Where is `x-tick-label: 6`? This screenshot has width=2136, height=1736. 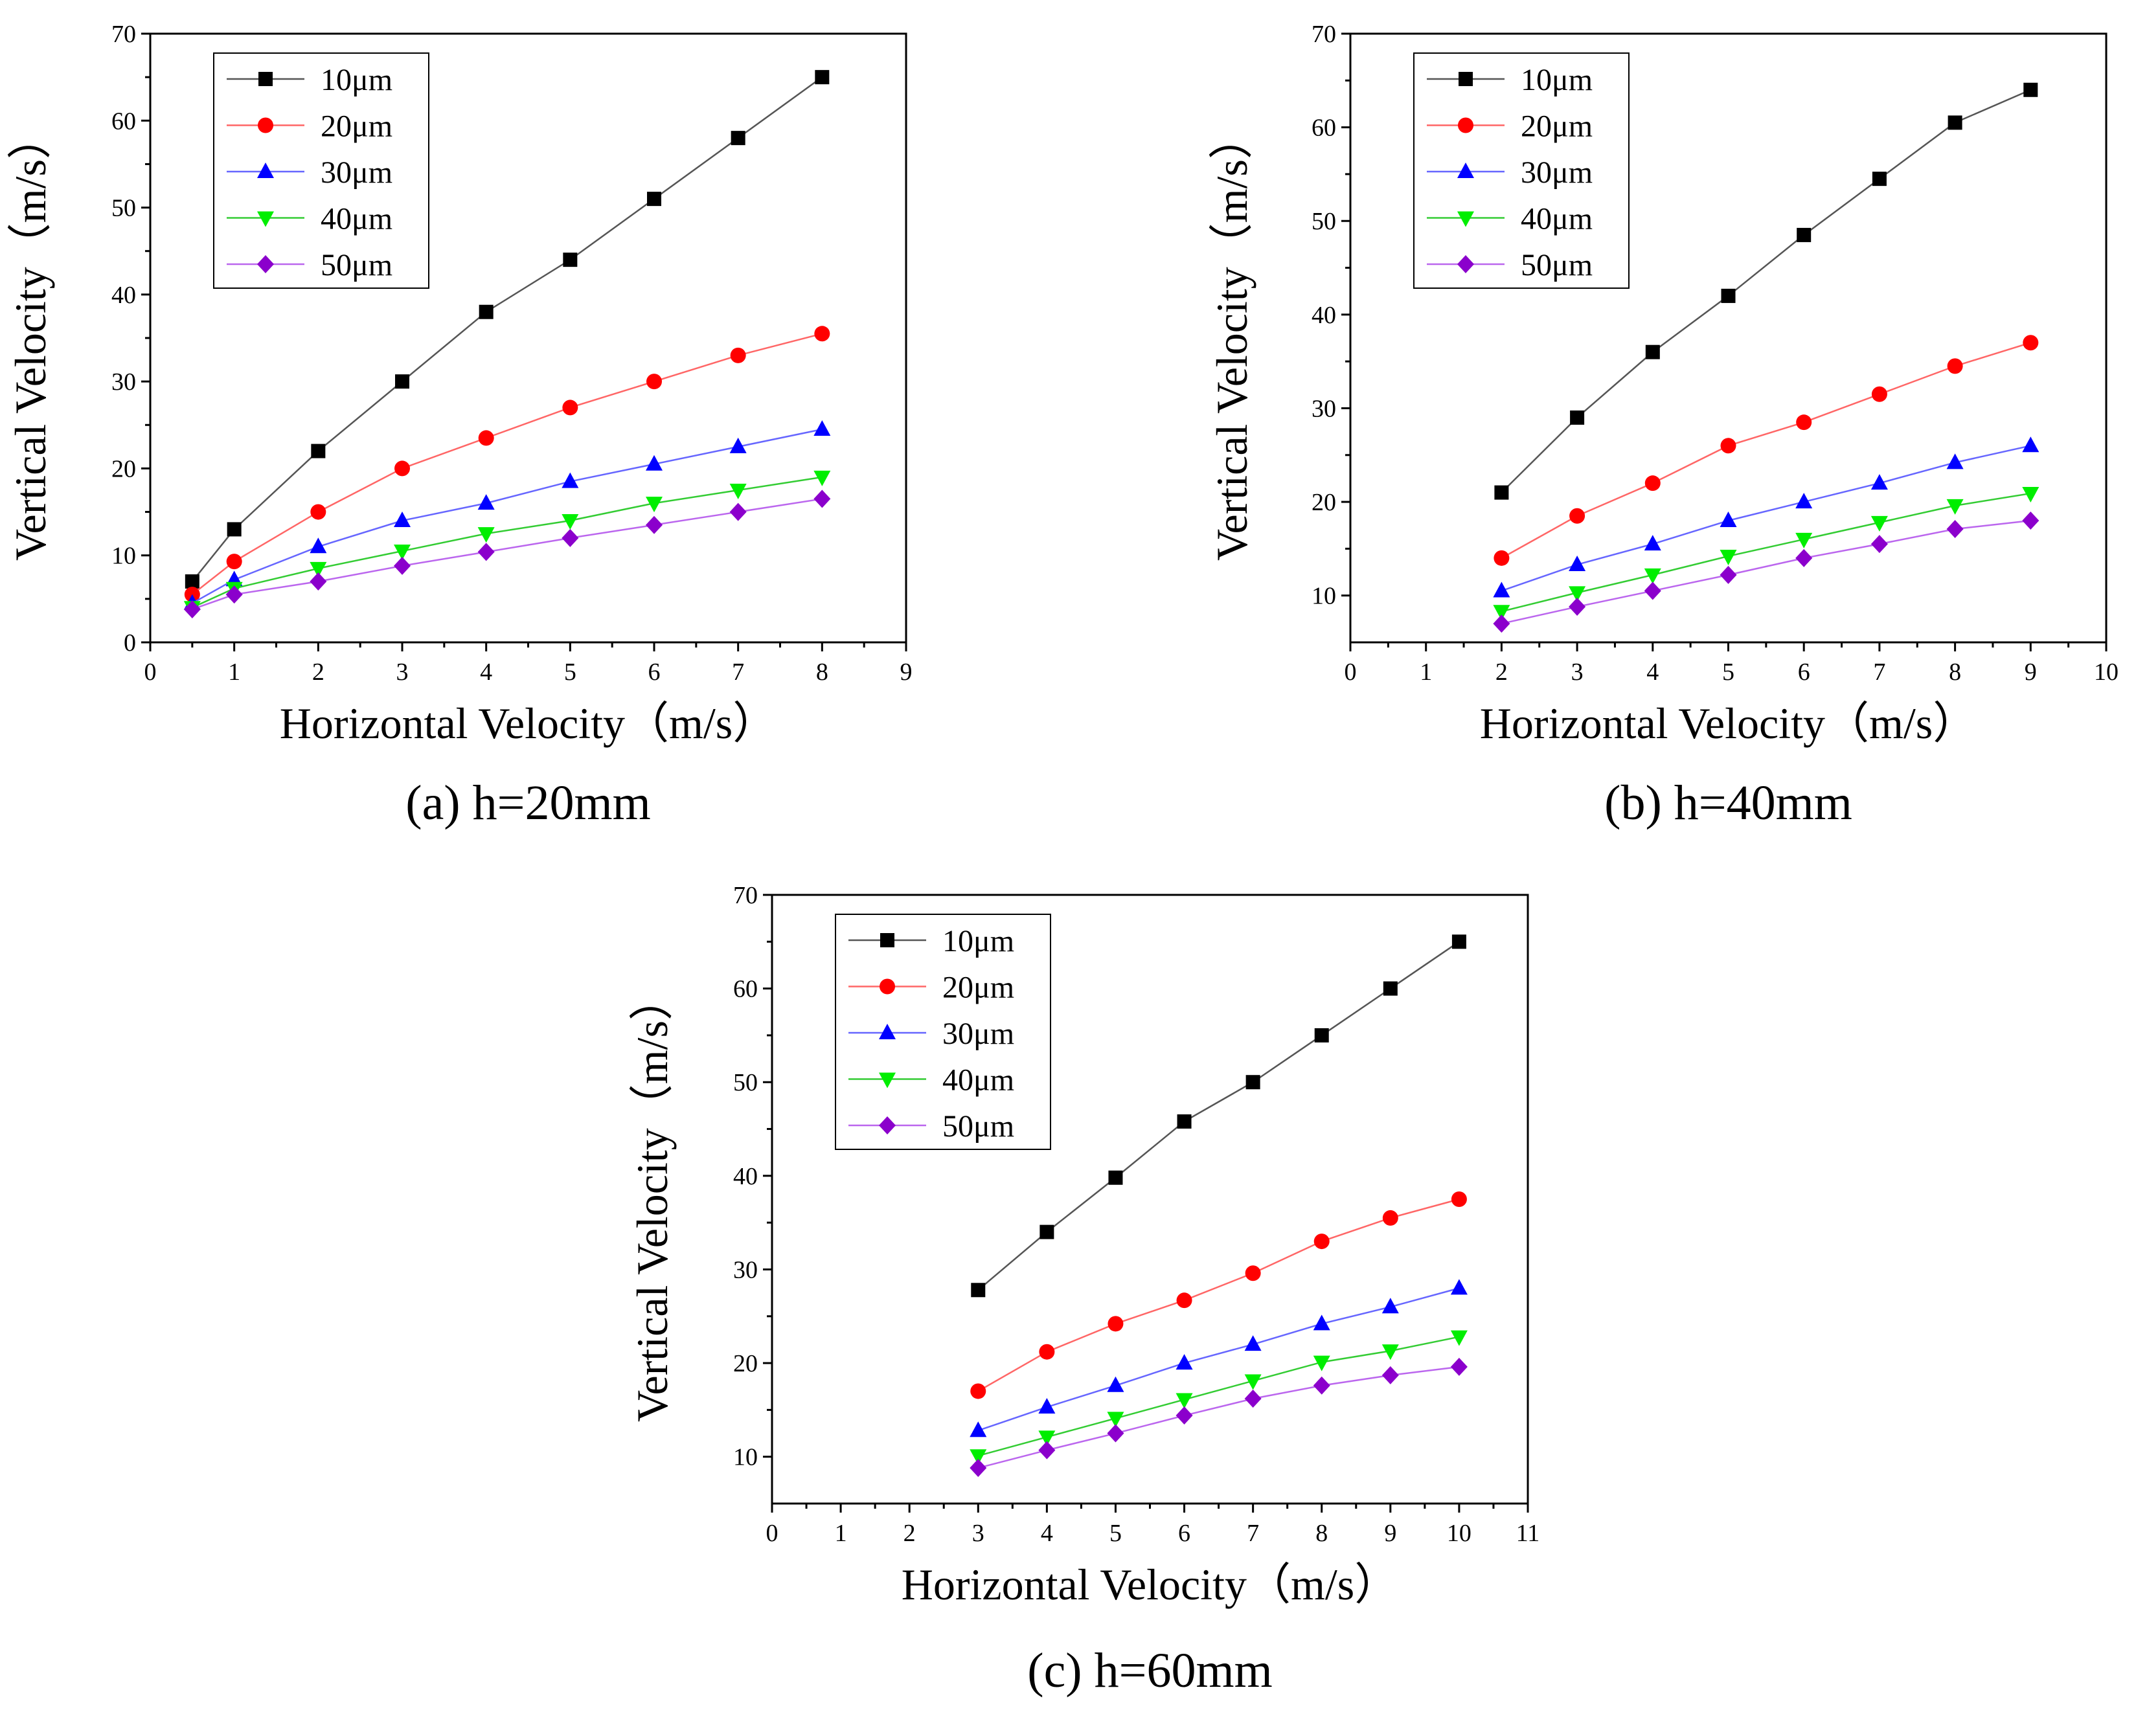
x-tick-label: 6 is located at coordinates (654, 672).